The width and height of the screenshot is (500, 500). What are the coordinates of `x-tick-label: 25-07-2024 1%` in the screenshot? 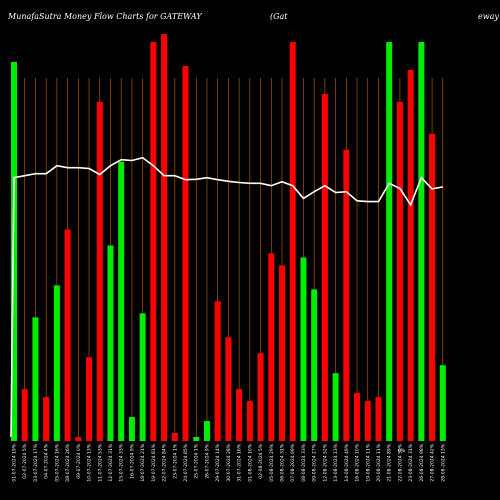 It's located at (197, 460).